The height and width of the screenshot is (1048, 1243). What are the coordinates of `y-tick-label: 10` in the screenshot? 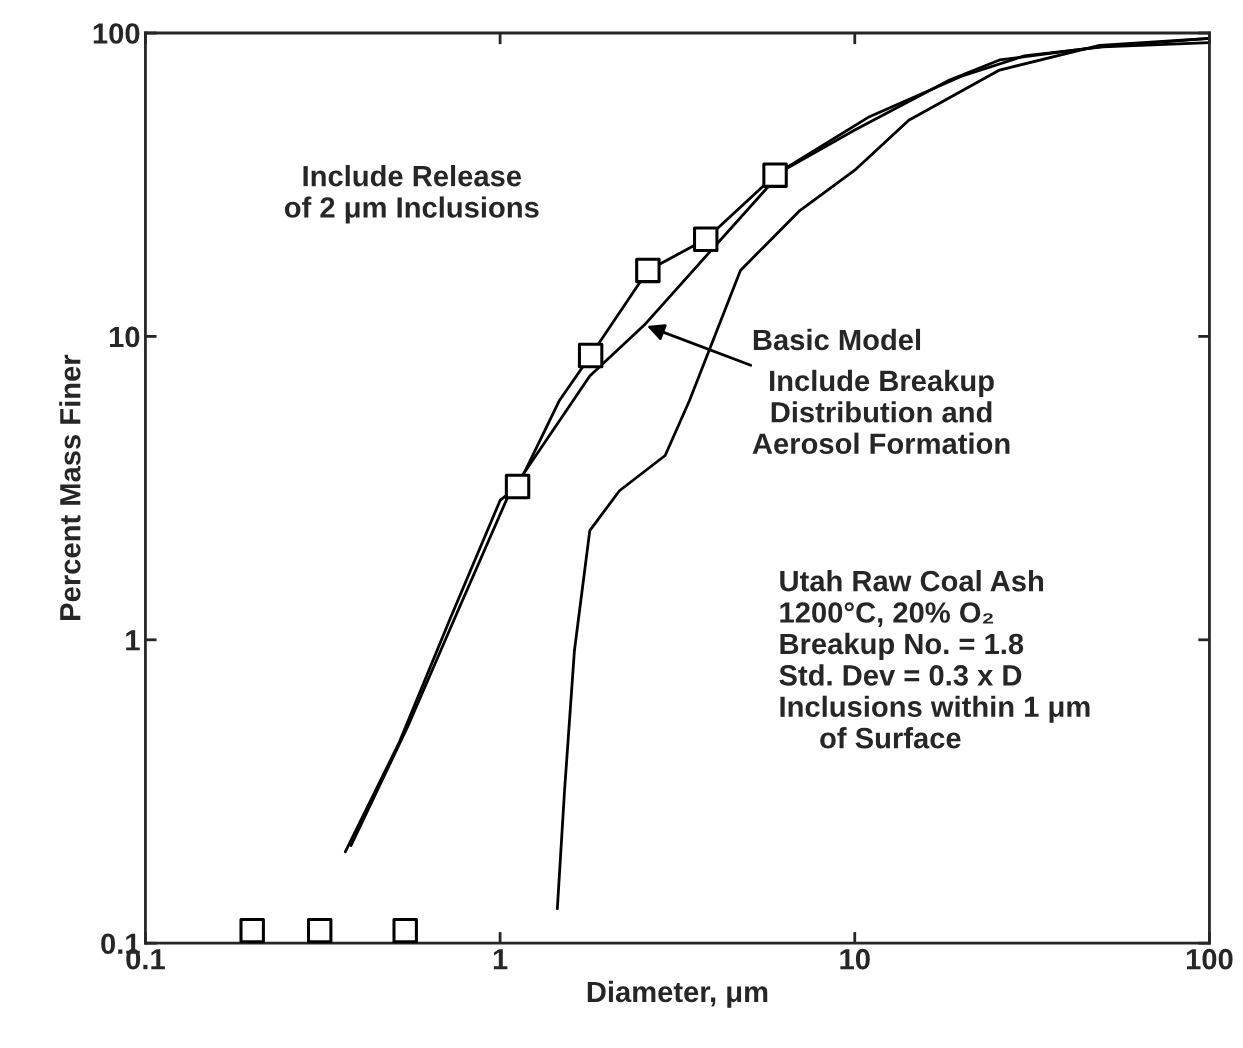 It's located at (124, 337).